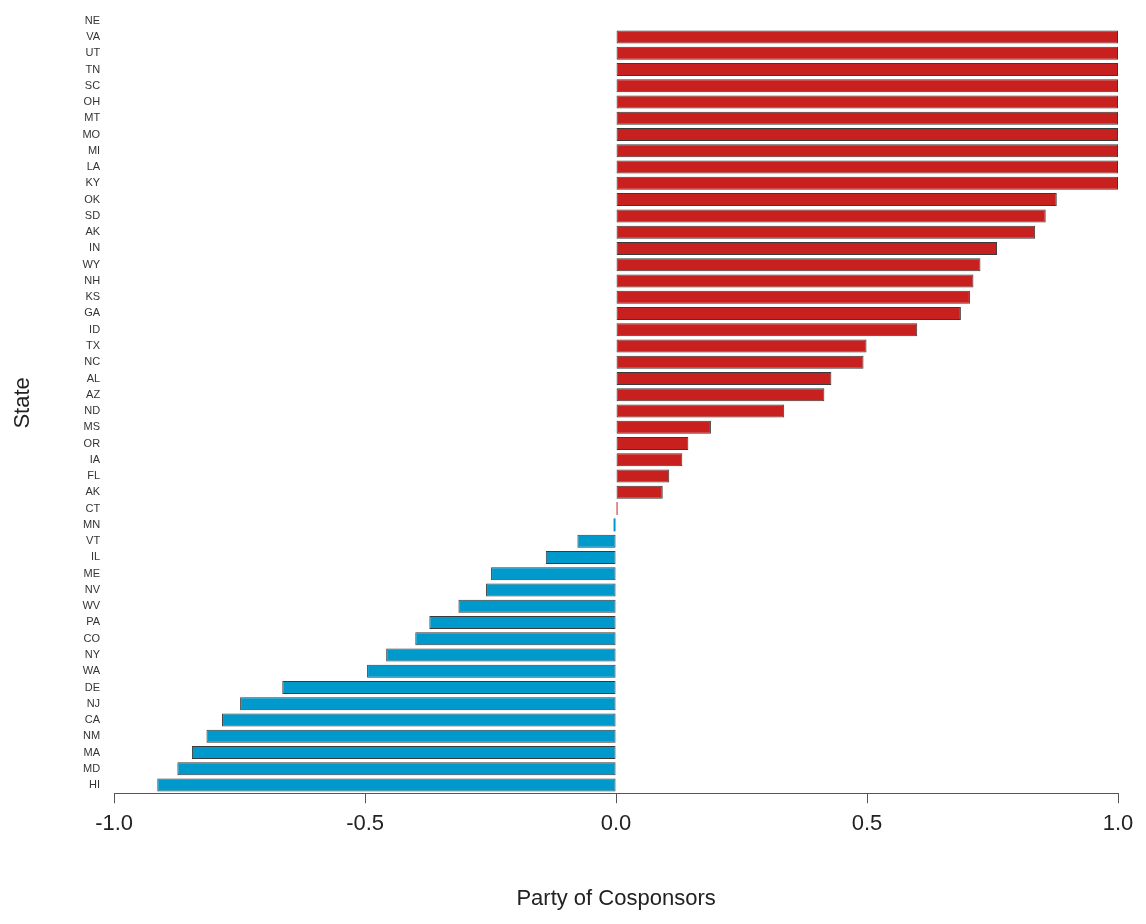 Image resolution: width=1146 pixels, height=924 pixels. Describe the element at coordinates (92, 686) in the screenshot. I see `y-tick-label: DE` at that location.